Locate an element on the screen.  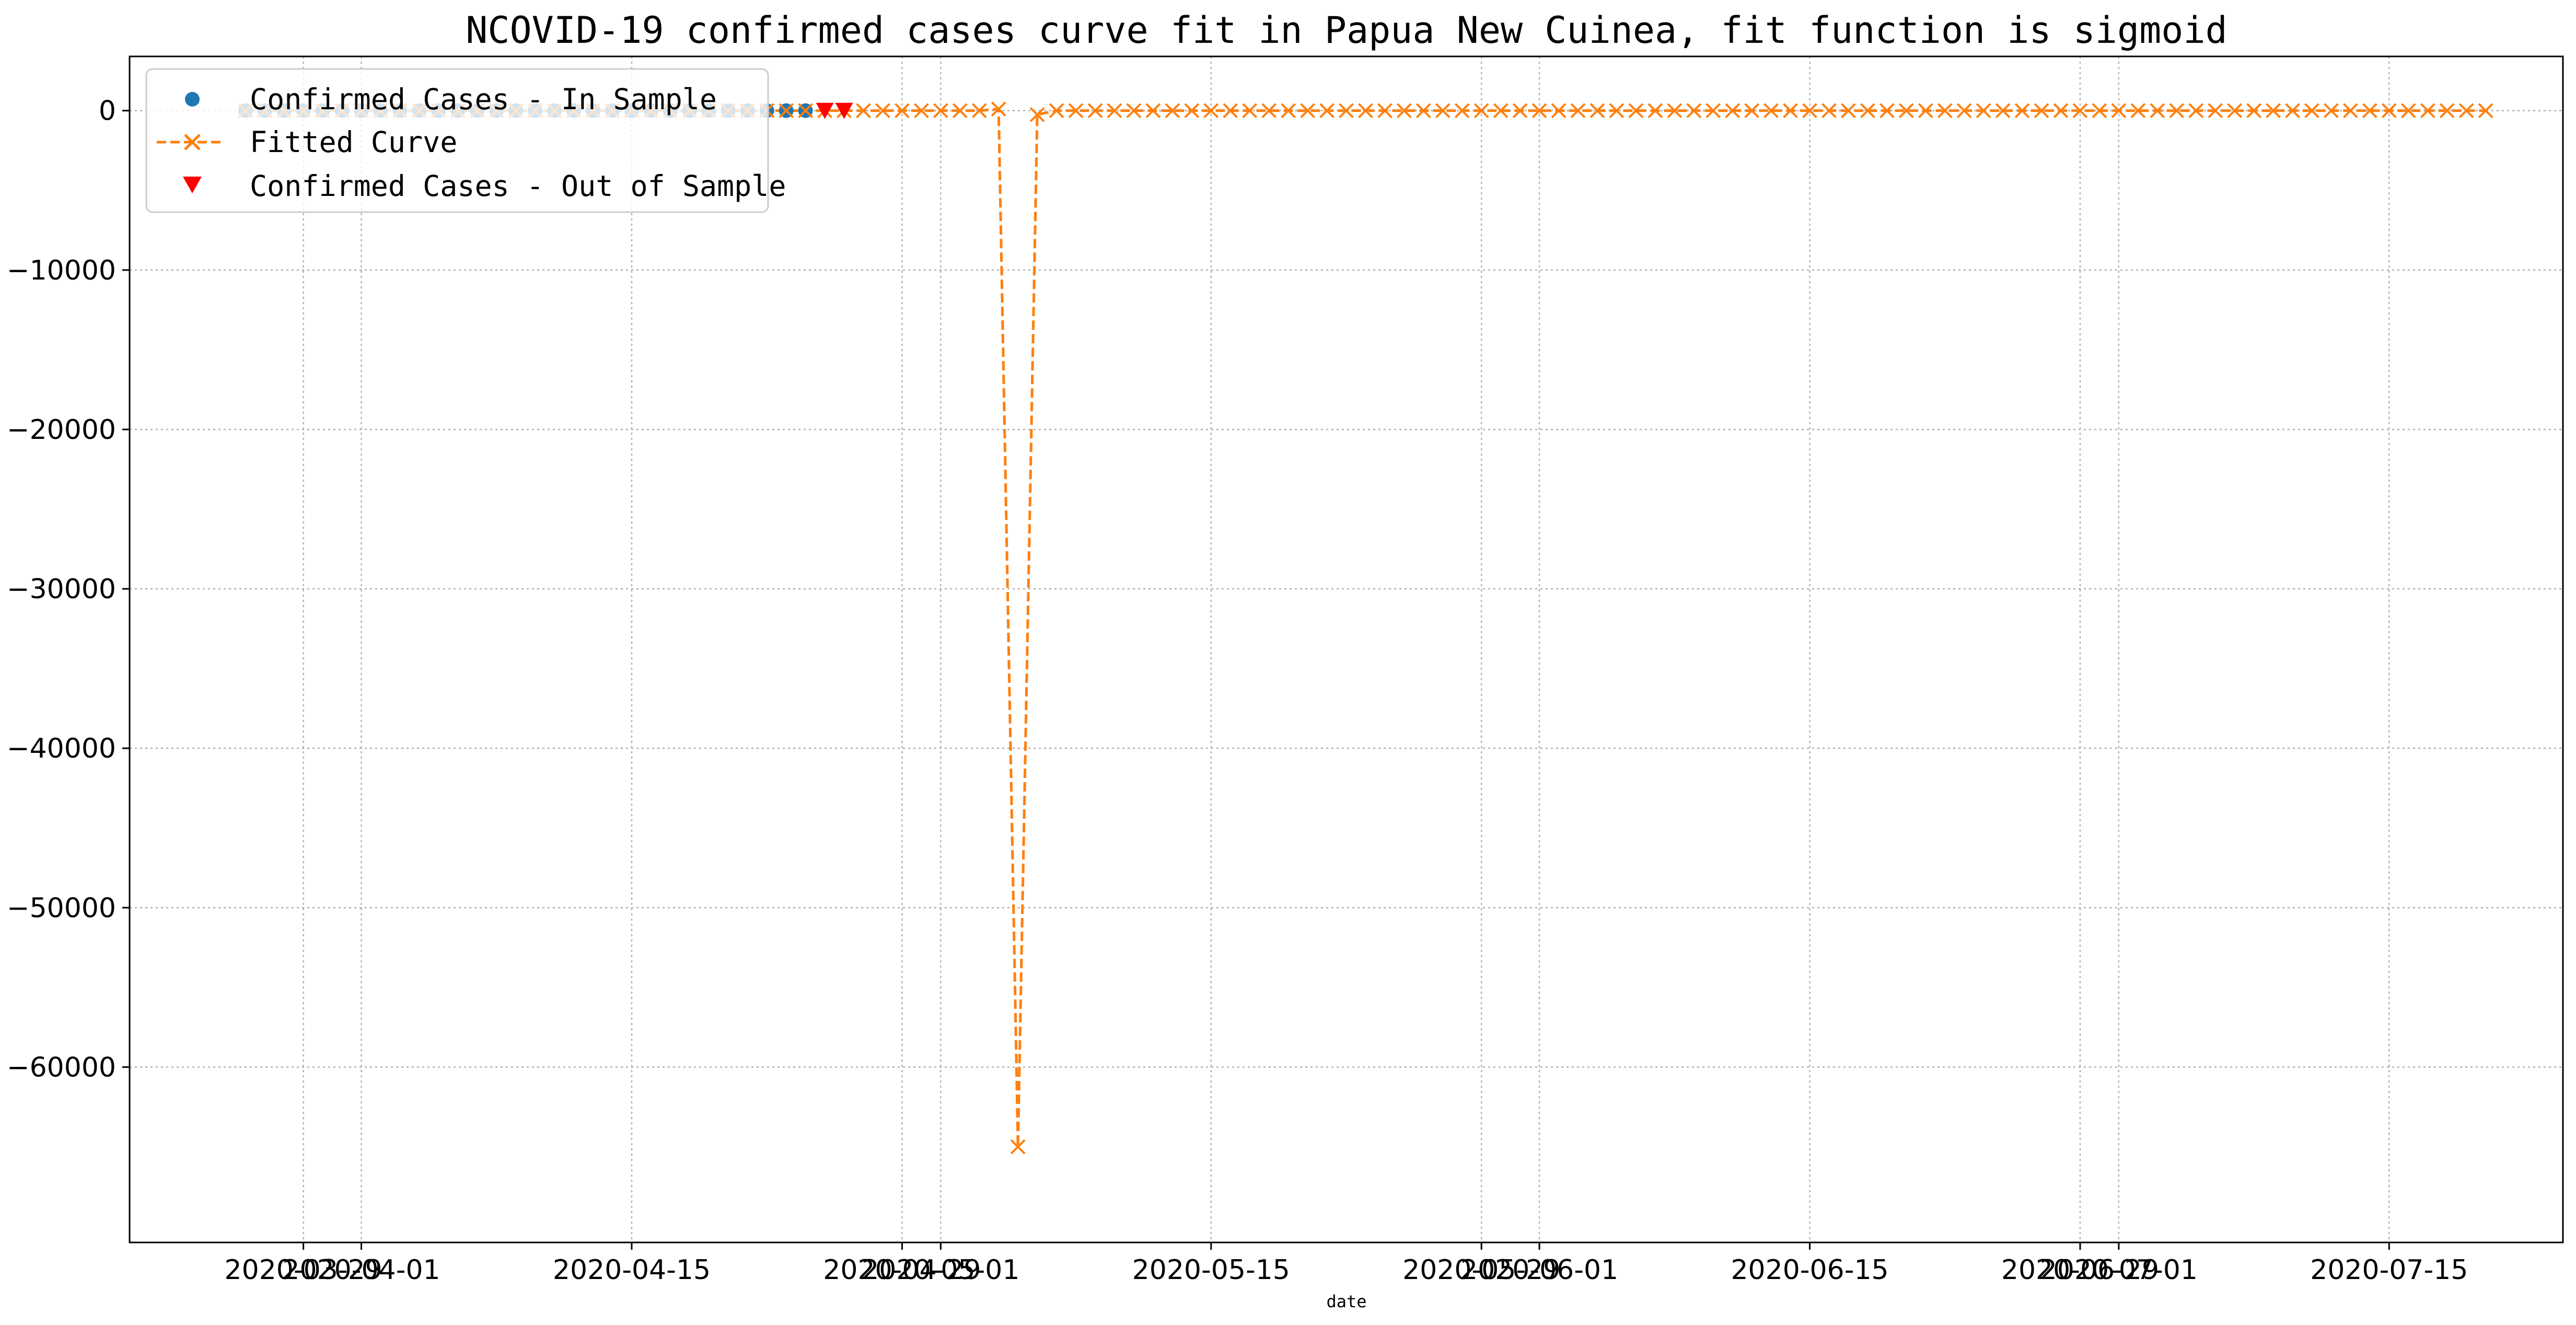
legend-box is located at coordinates (457, 140).